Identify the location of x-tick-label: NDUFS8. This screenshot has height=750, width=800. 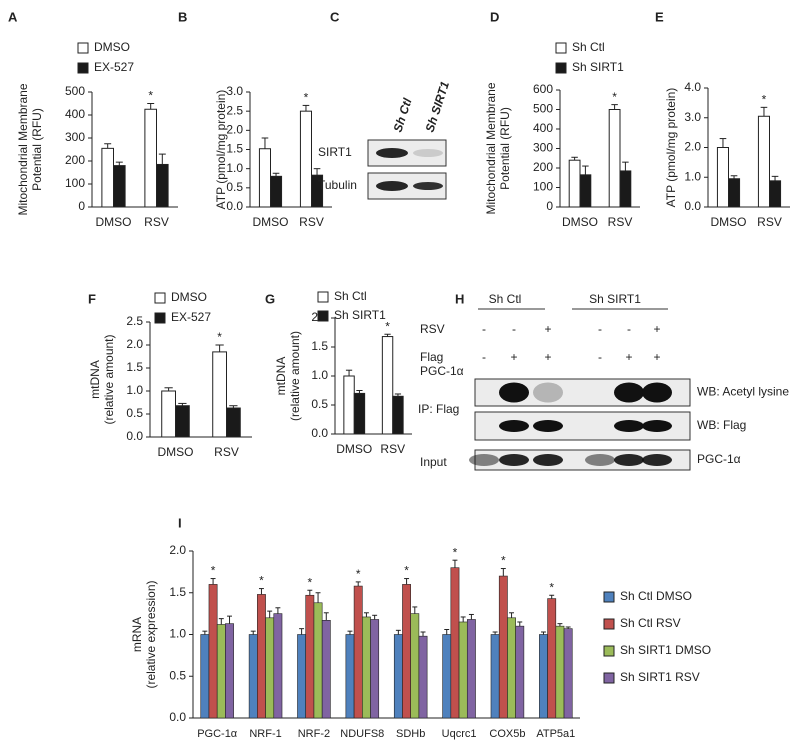
(362, 734).